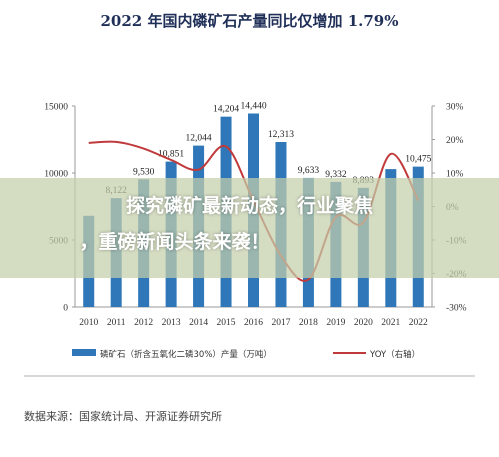 This screenshot has height=457, width=499. Describe the element at coordinates (198, 323) in the screenshot. I see `x-tick-label: 2014` at that location.